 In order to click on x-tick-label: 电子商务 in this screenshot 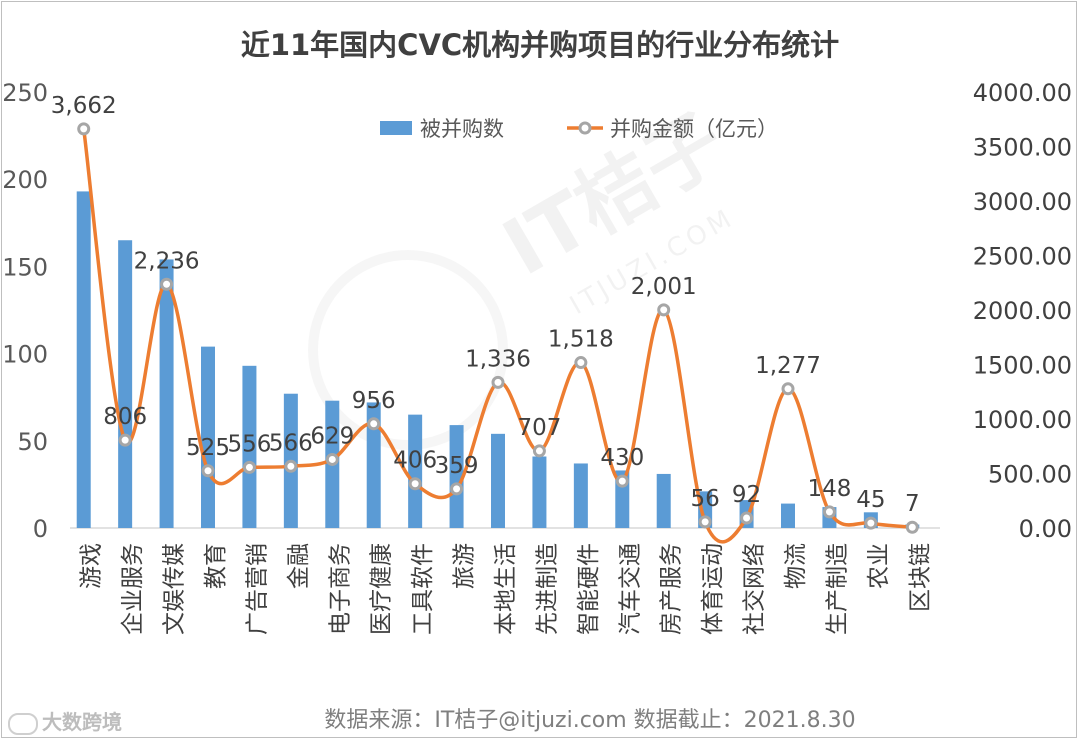, I will do `click(340, 589)`.